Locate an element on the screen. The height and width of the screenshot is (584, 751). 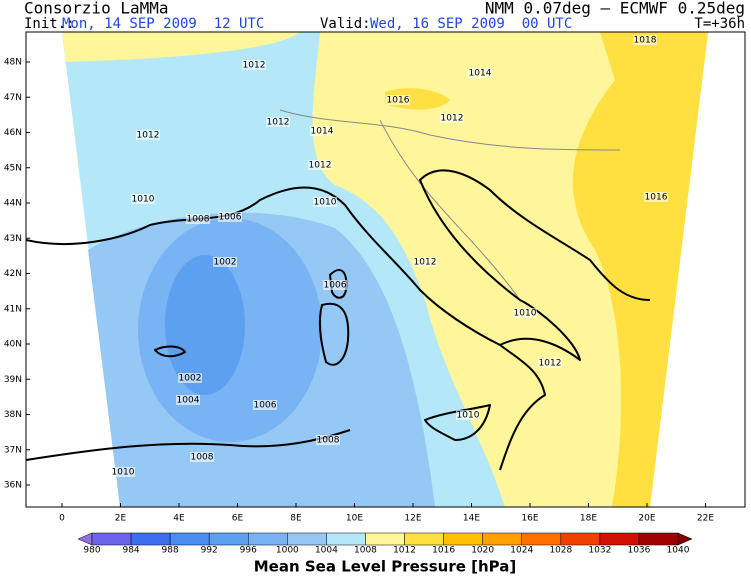
lon-label: 2E is located at coordinates (121, 519).